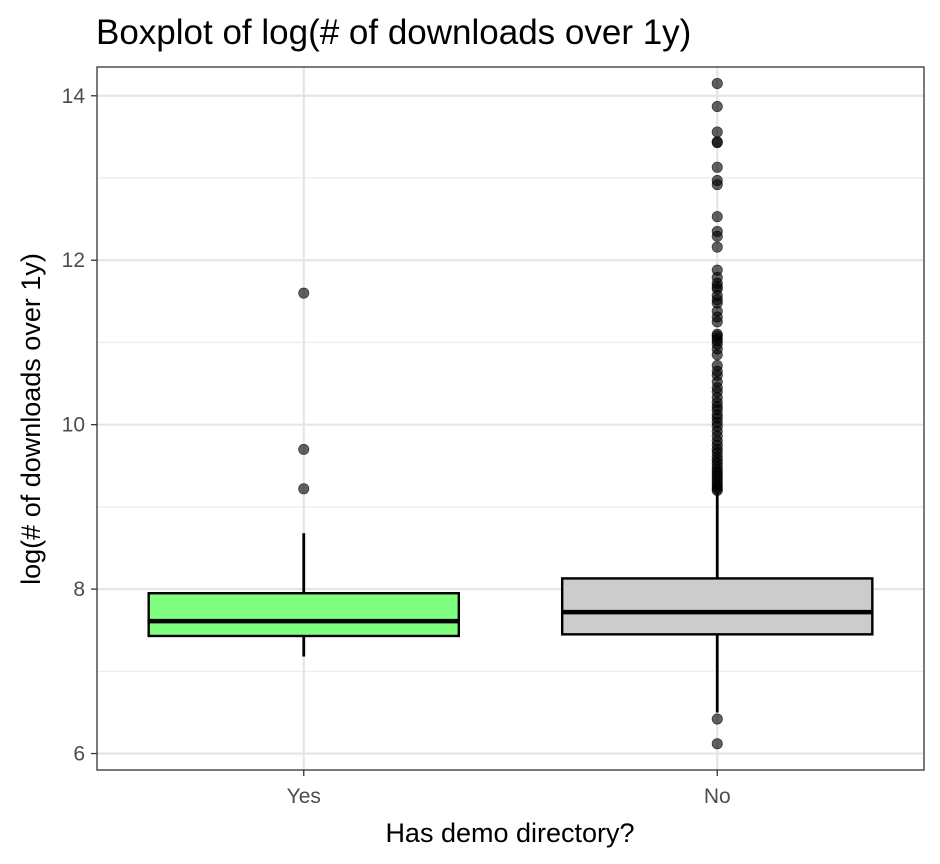  What do you see at coordinates (393, 32) in the screenshot?
I see `chart-title: Boxplot of log(# of downloads over 1y)` at bounding box center [393, 32].